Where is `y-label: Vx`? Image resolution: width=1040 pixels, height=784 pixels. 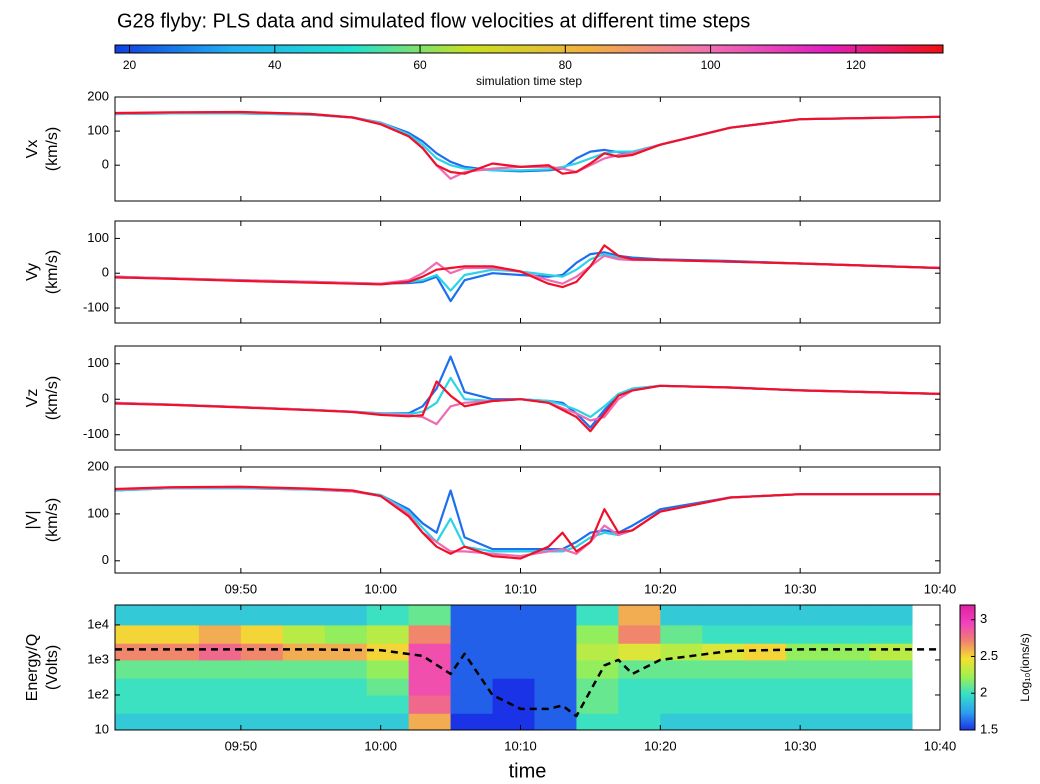
y-label: Vx is located at coordinates (32, 149).